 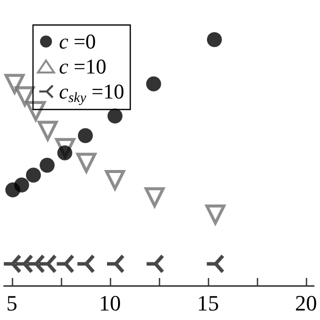 What do you see at coordinates (306, 303) in the screenshot?
I see `x-tick-label: 20` at bounding box center [306, 303].